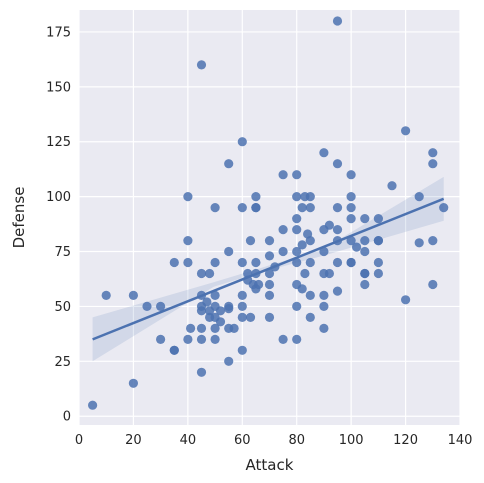 The image size is (484, 483). I want to click on y-tick-label: 0, so click(67, 417).